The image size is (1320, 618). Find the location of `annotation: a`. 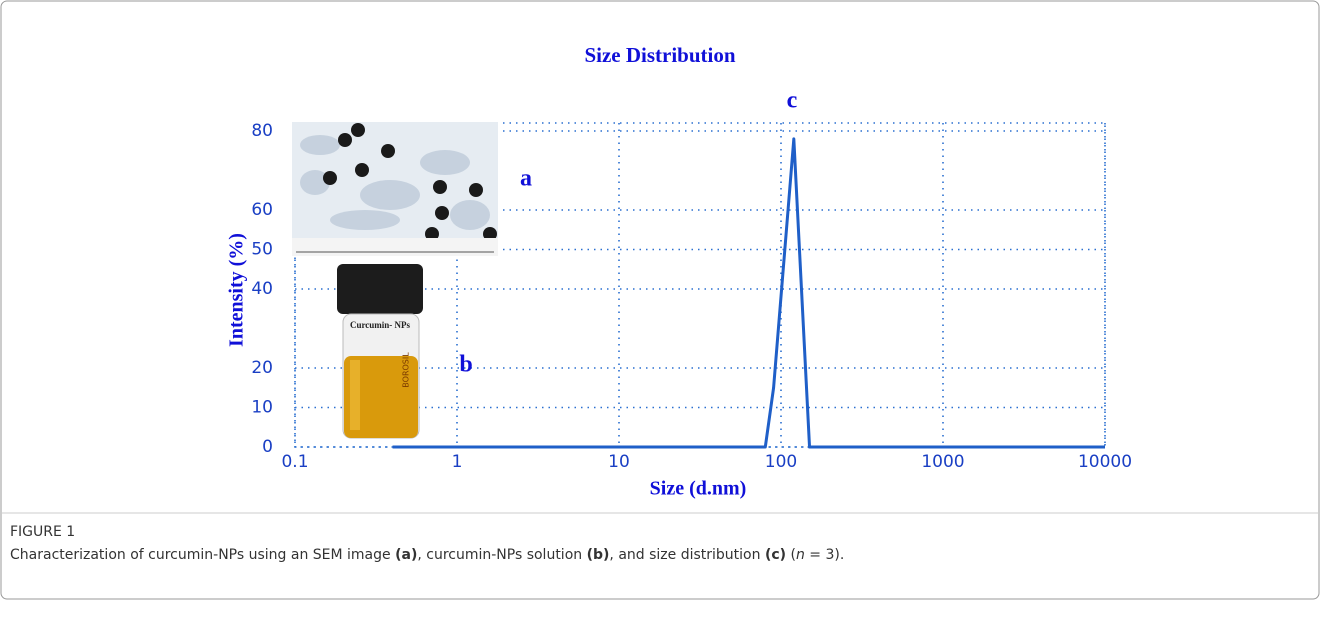

annotation: a is located at coordinates (526, 179).